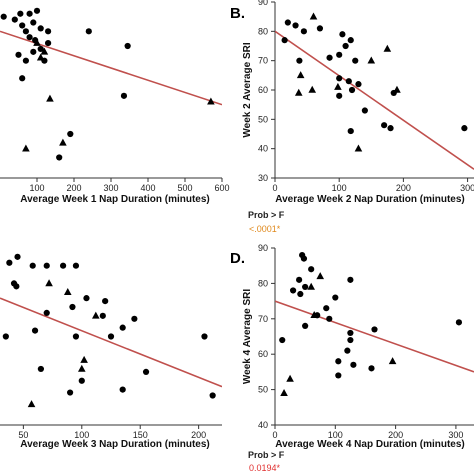  I want to click on y-tick-label: 80, so click(263, 283).